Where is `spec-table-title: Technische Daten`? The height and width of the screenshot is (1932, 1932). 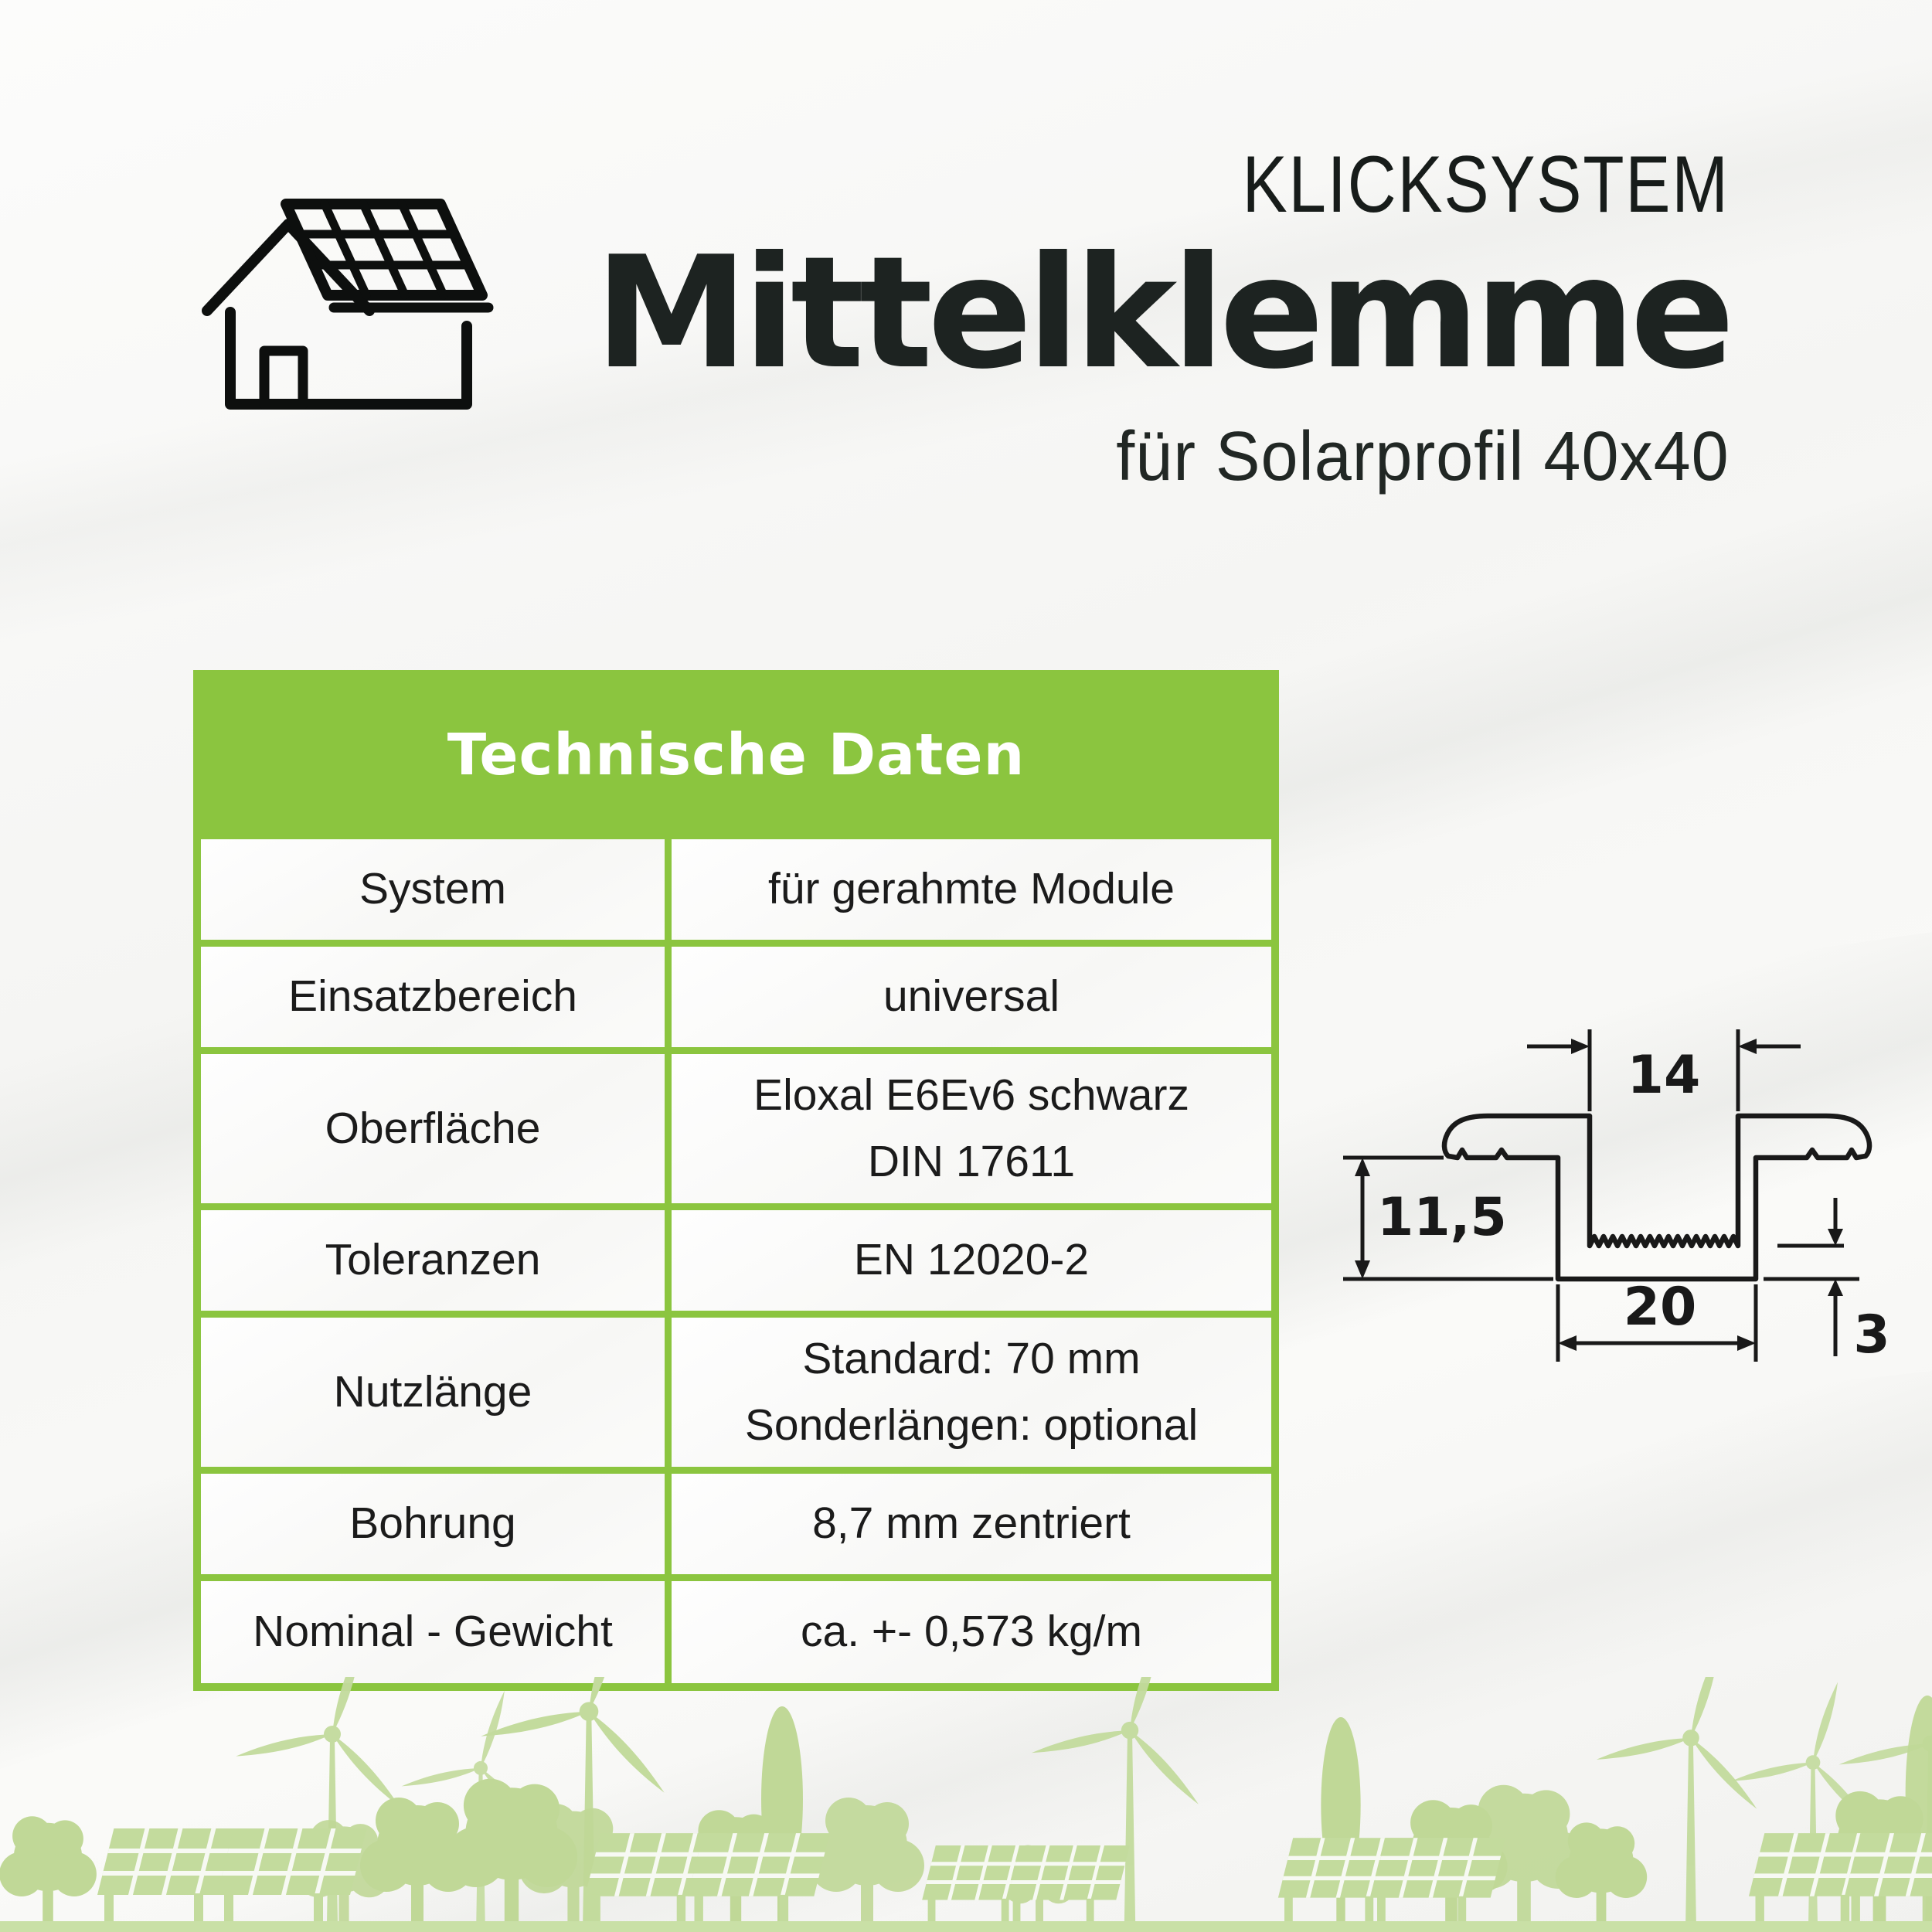 spec-table-title: Technische Daten is located at coordinates (737, 755).